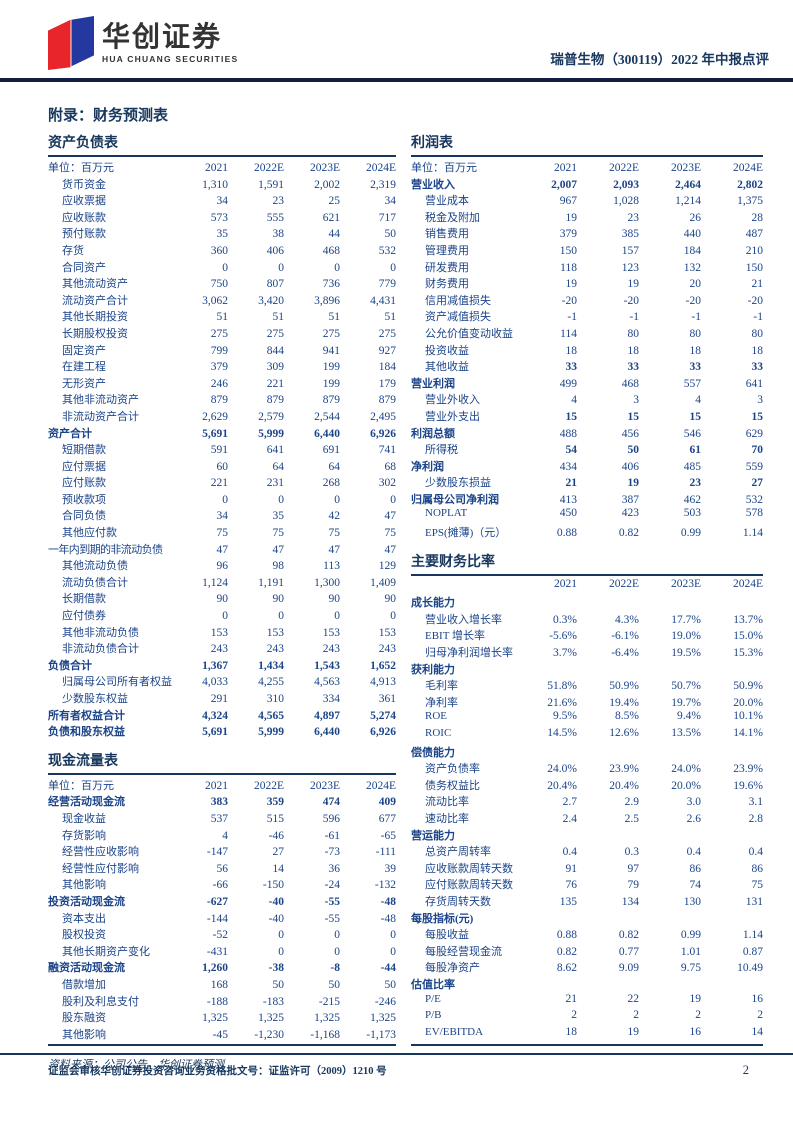 The width and height of the screenshot is (793, 1122). I want to click on cell-value: 19.7%, so click(686, 702).